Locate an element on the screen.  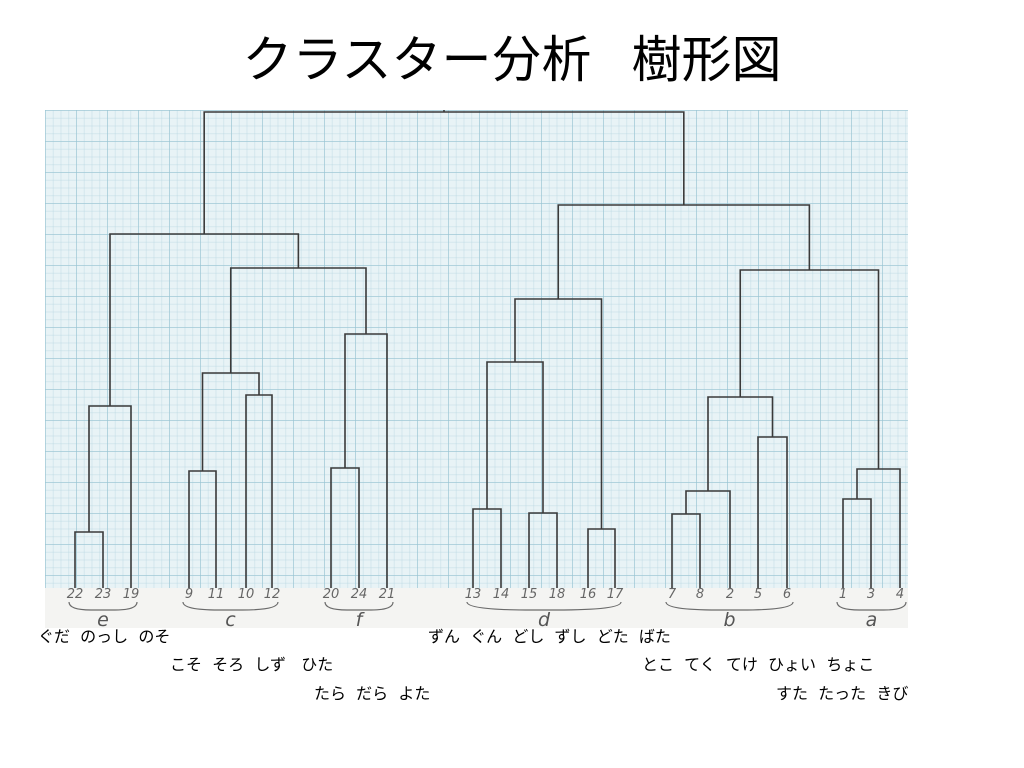
group-brace-e is located at coordinates (103, 606).